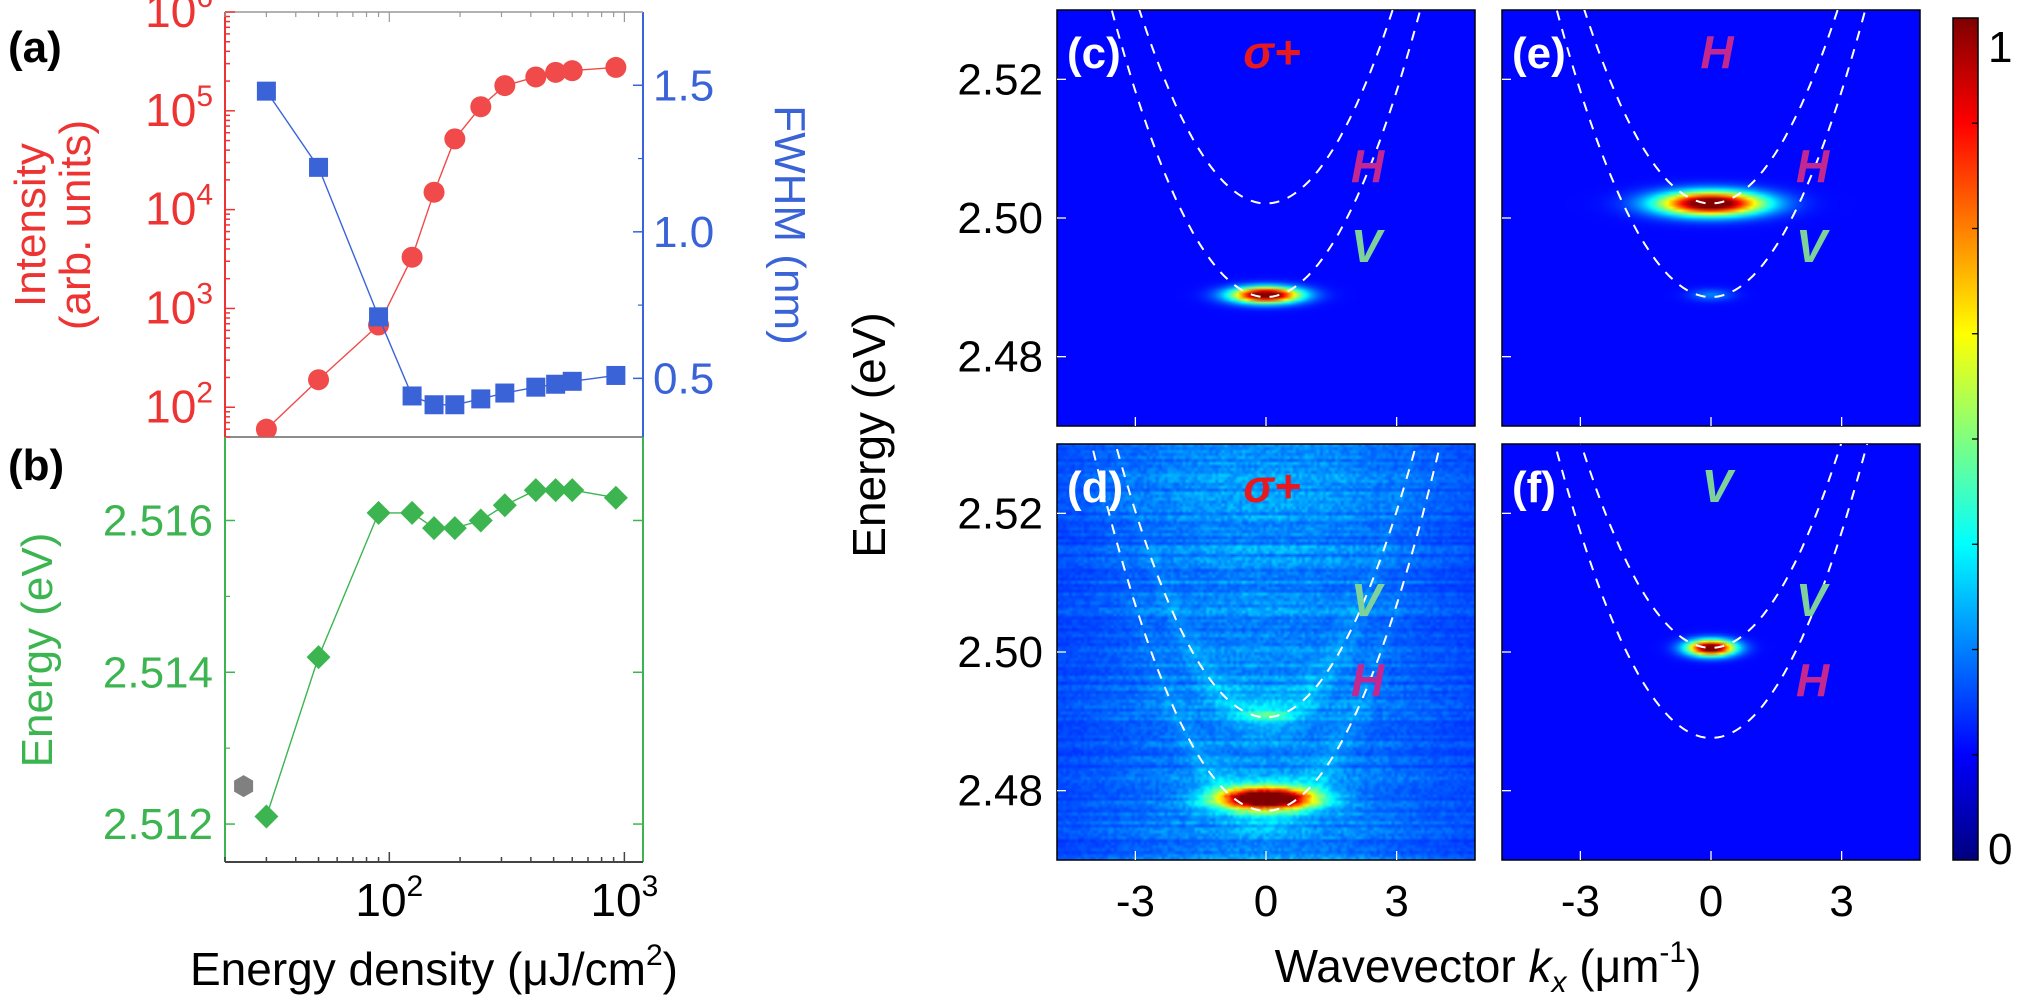  What do you see at coordinates (158, 824) in the screenshot?
I see `energy-tick-label: 2.512` at bounding box center [158, 824].